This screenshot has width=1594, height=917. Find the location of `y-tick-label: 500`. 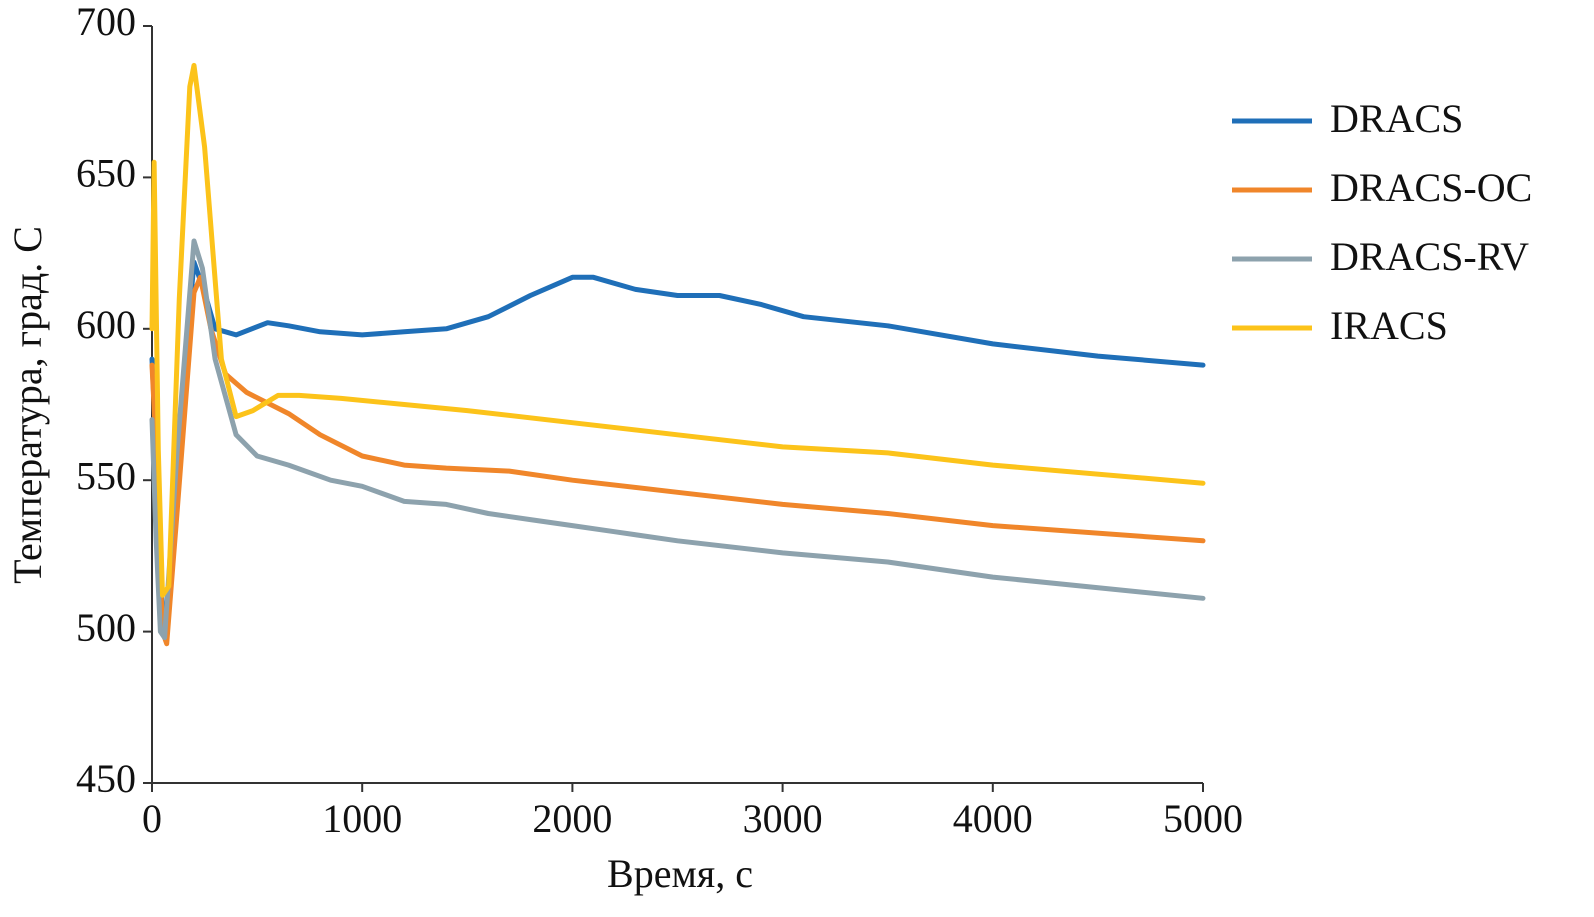

y-tick-label: 500 is located at coordinates (106, 627).